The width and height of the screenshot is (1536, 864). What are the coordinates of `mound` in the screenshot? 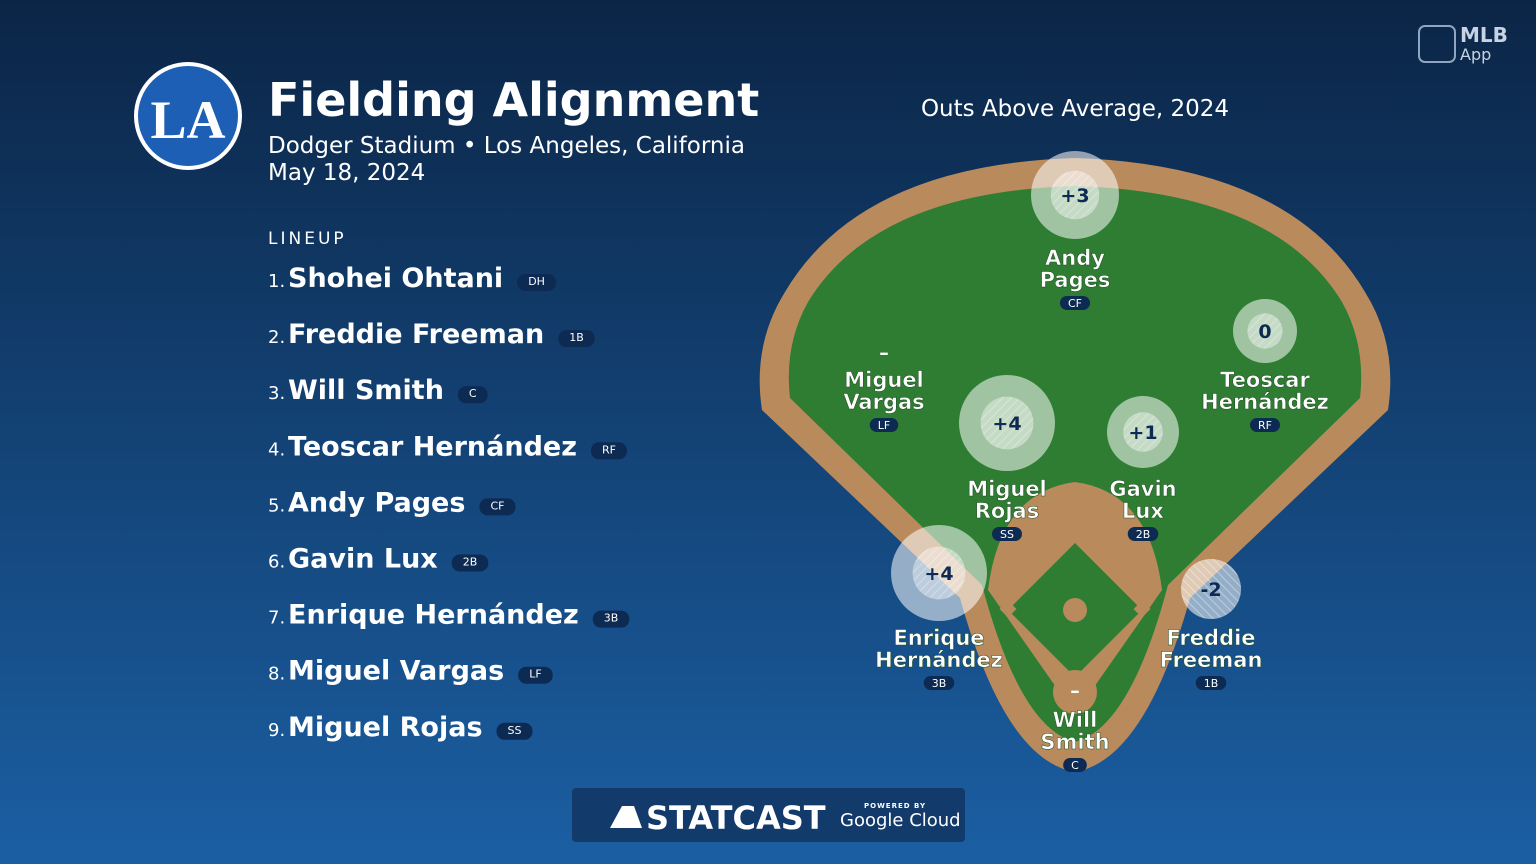 It's located at (1075, 610).